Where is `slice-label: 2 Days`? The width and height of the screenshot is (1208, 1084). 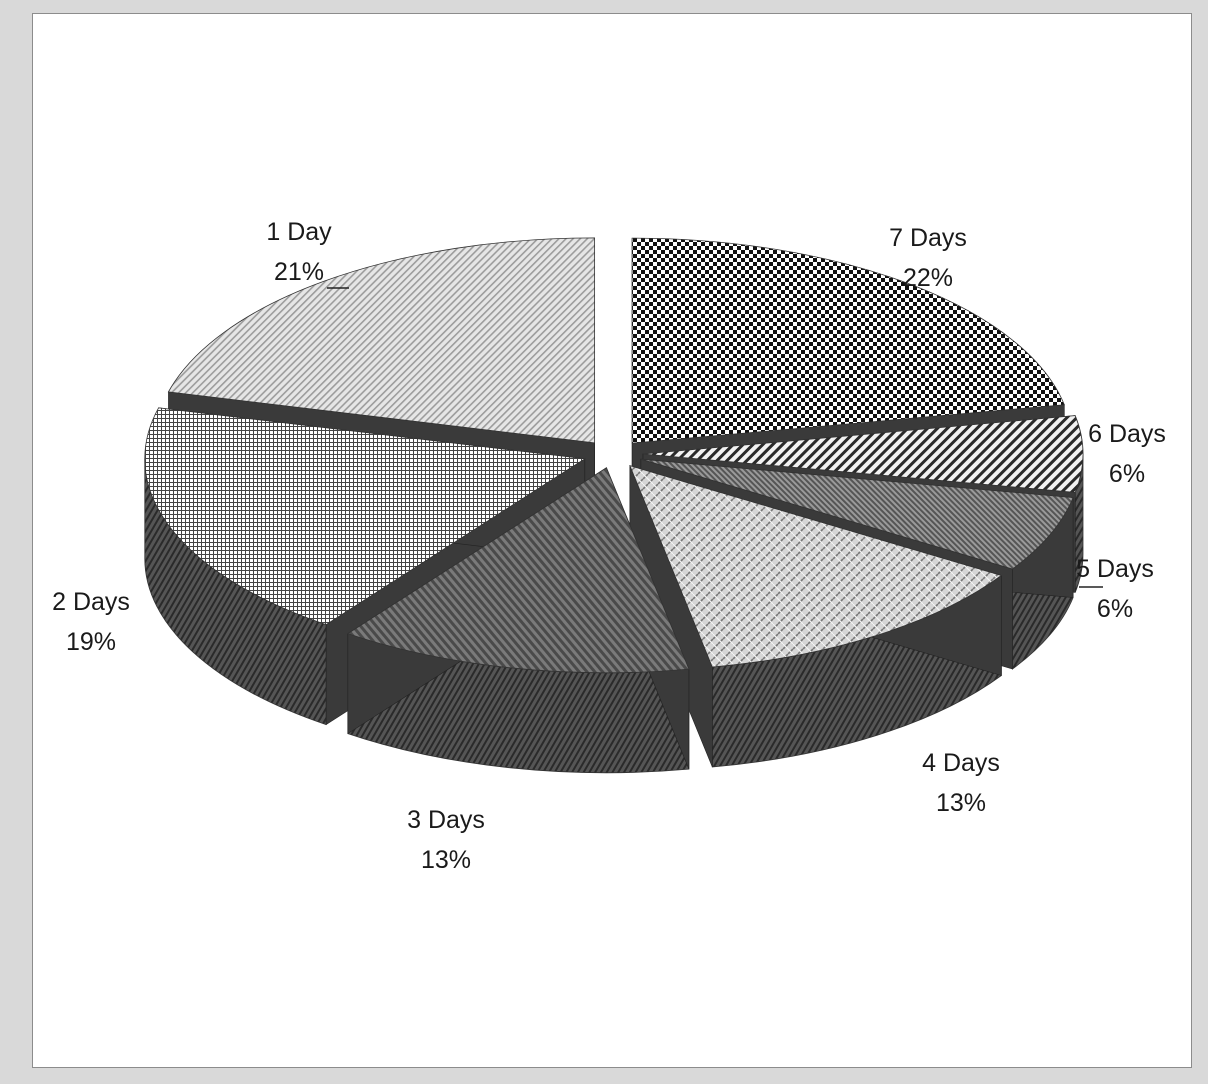 slice-label: 2 Days is located at coordinates (91, 602).